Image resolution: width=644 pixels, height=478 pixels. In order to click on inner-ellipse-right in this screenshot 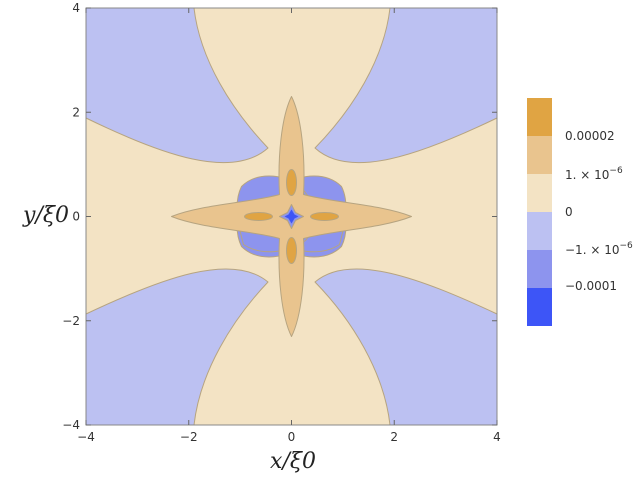, I will do `click(324, 216)`.